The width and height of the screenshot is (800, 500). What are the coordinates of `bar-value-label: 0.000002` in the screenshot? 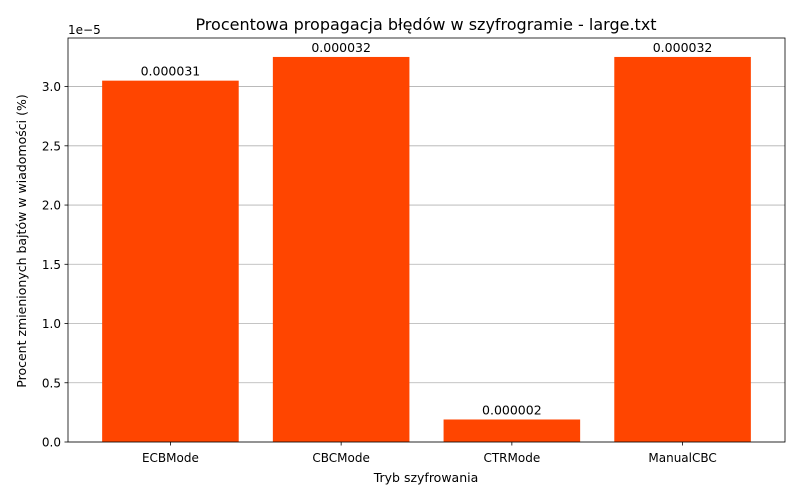 It's located at (512, 409).